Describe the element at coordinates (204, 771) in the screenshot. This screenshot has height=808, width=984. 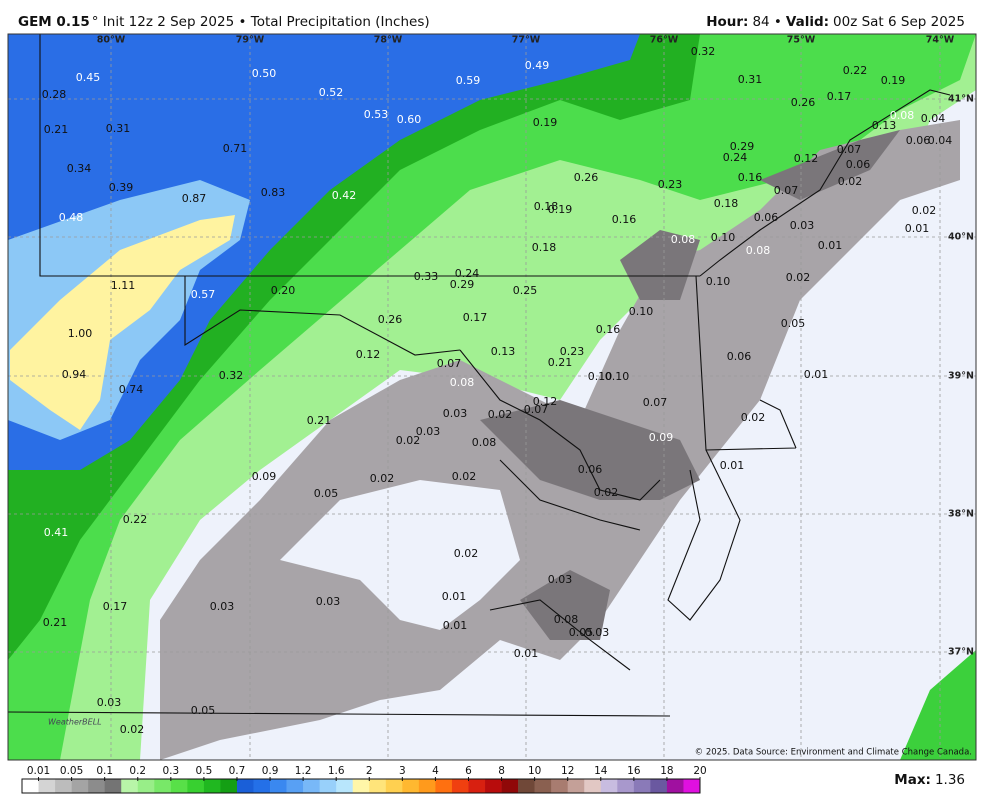
I see `colorbar-label: 0.5` at that location.